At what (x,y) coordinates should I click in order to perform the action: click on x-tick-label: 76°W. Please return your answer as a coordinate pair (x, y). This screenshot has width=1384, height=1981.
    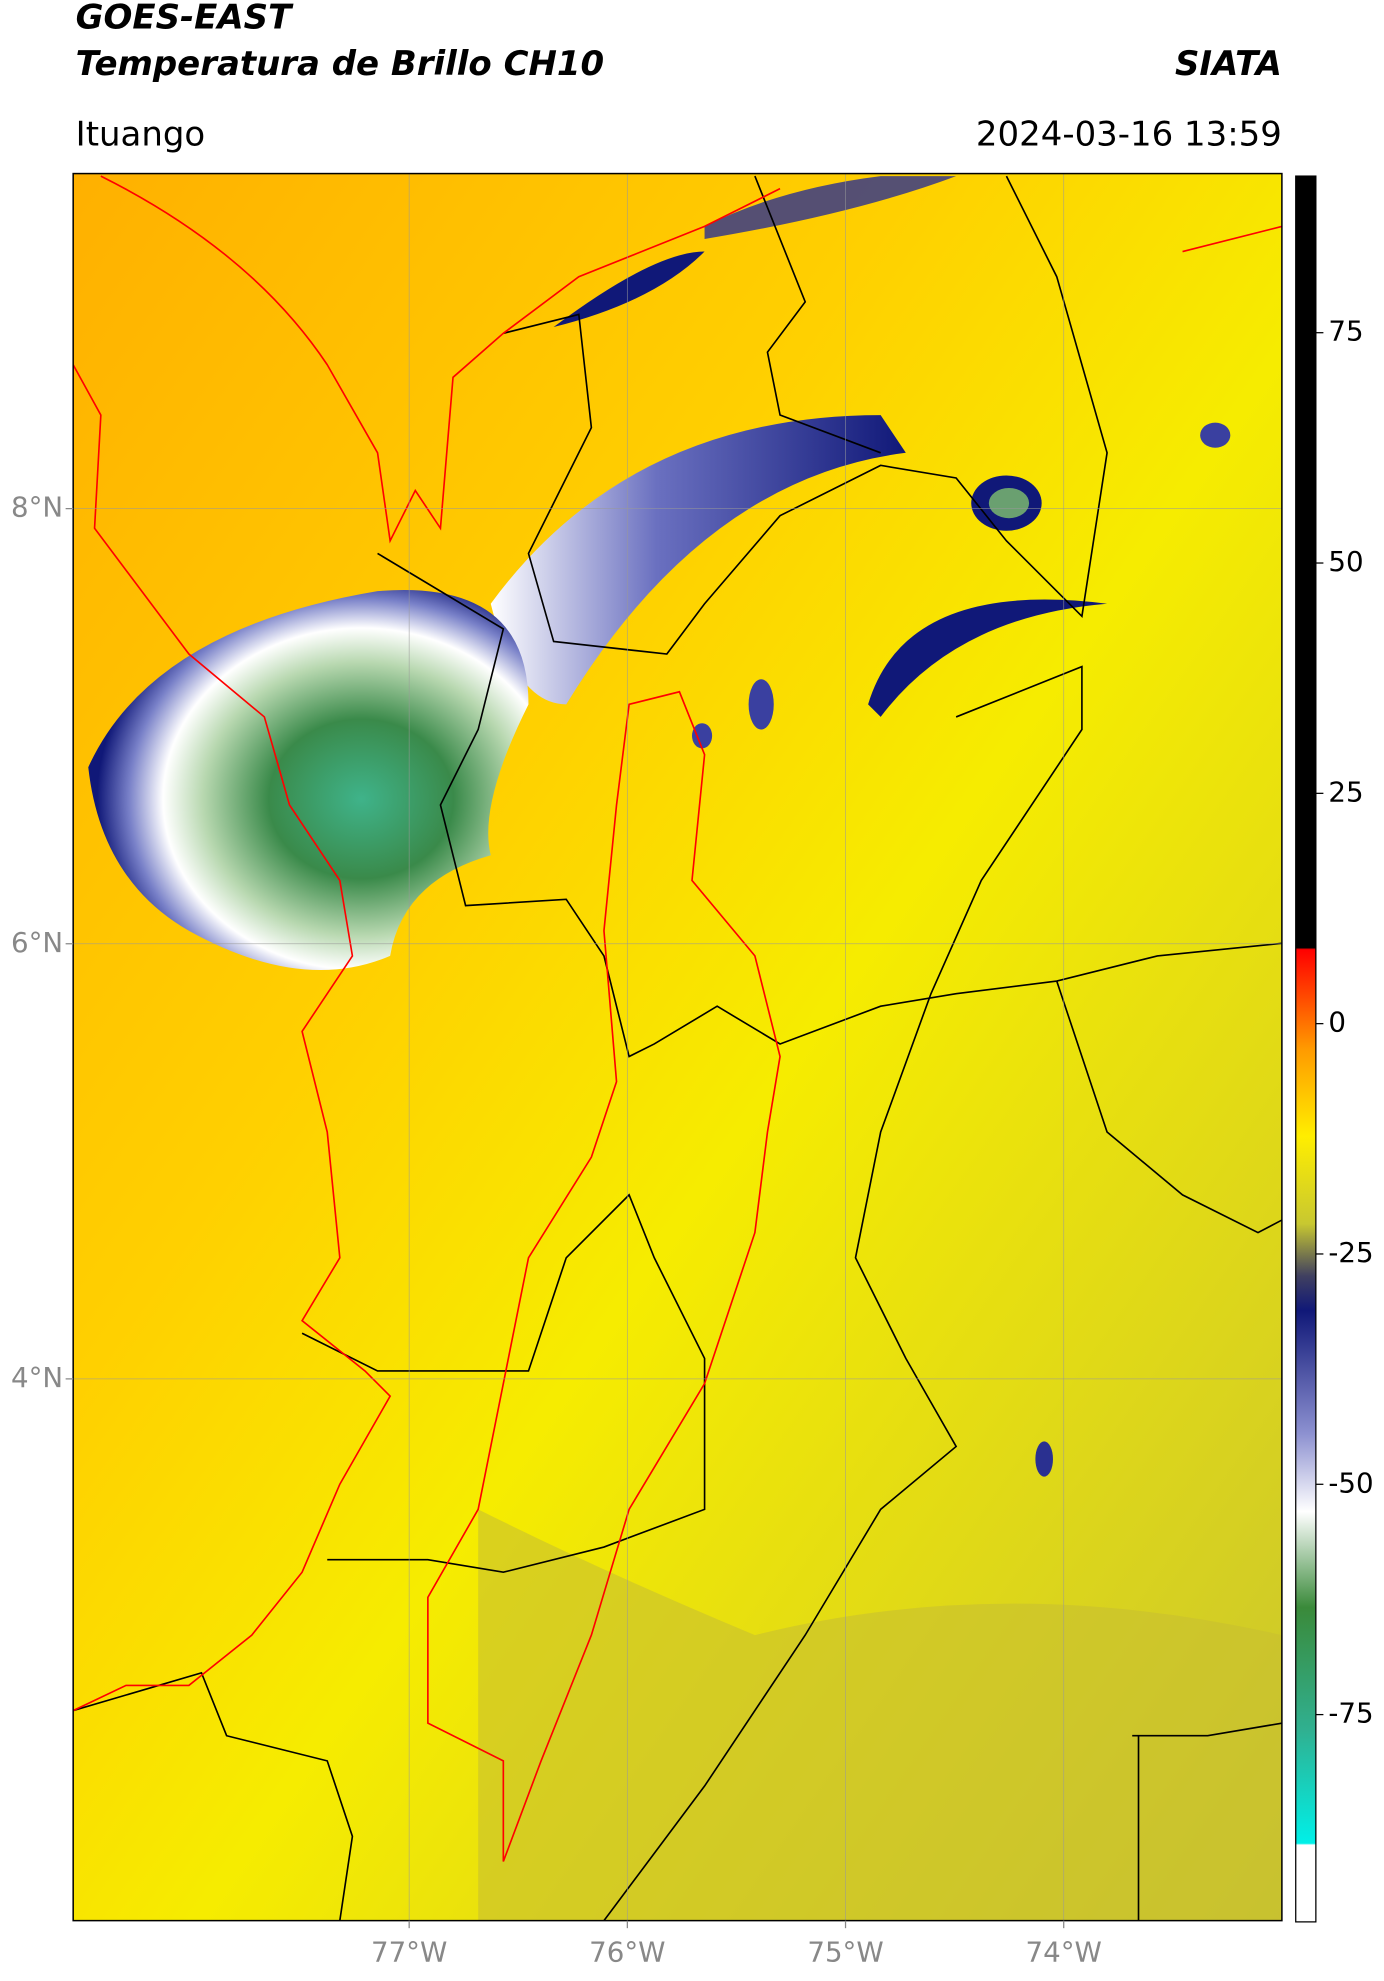
    Looking at the image, I should click on (627, 1951).